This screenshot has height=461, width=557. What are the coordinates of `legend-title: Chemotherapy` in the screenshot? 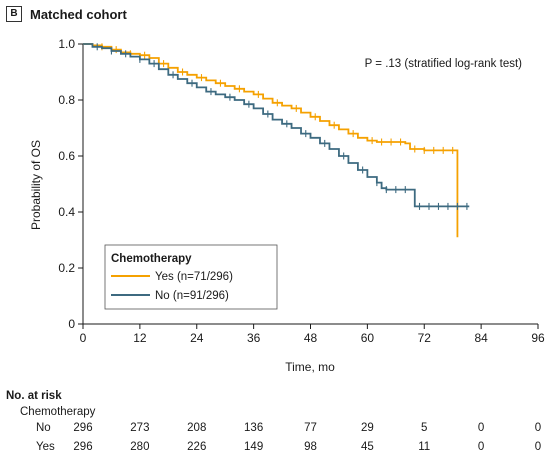 It's located at (151, 259).